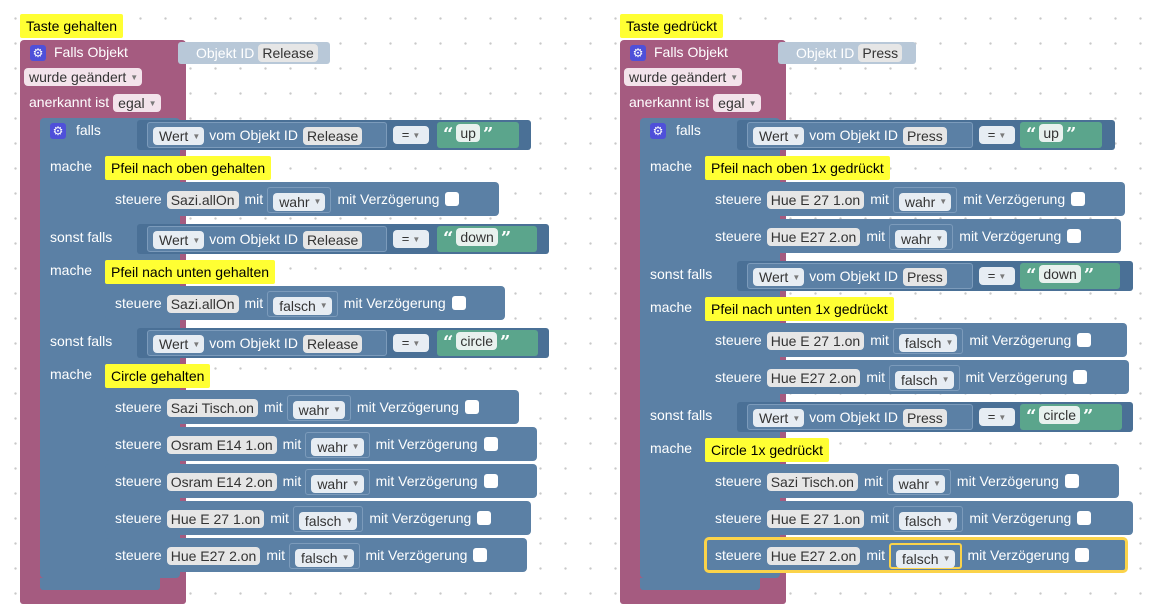 The image size is (1153, 614). What do you see at coordinates (83, 77) in the screenshot?
I see `wurde-geaendert-dropdown: wurde geändert ▼` at bounding box center [83, 77].